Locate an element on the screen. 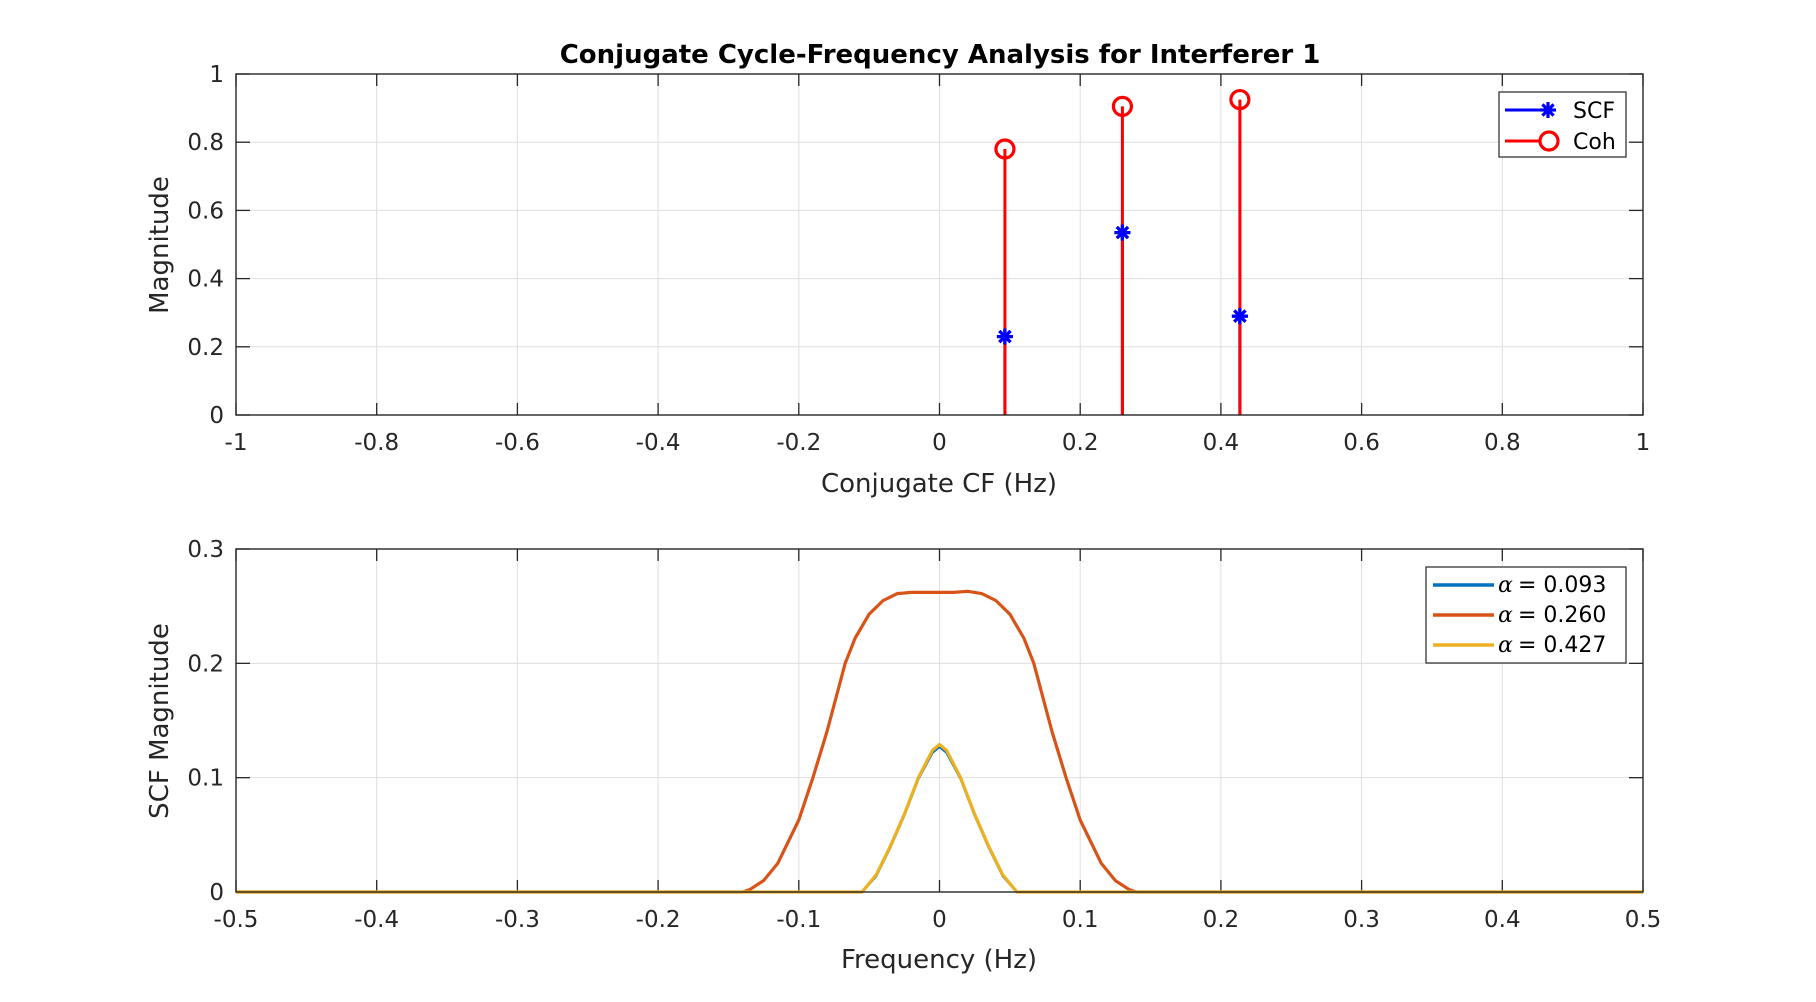 The width and height of the screenshot is (1816, 1002). y-axis-label: Magnitude is located at coordinates (160, 245).